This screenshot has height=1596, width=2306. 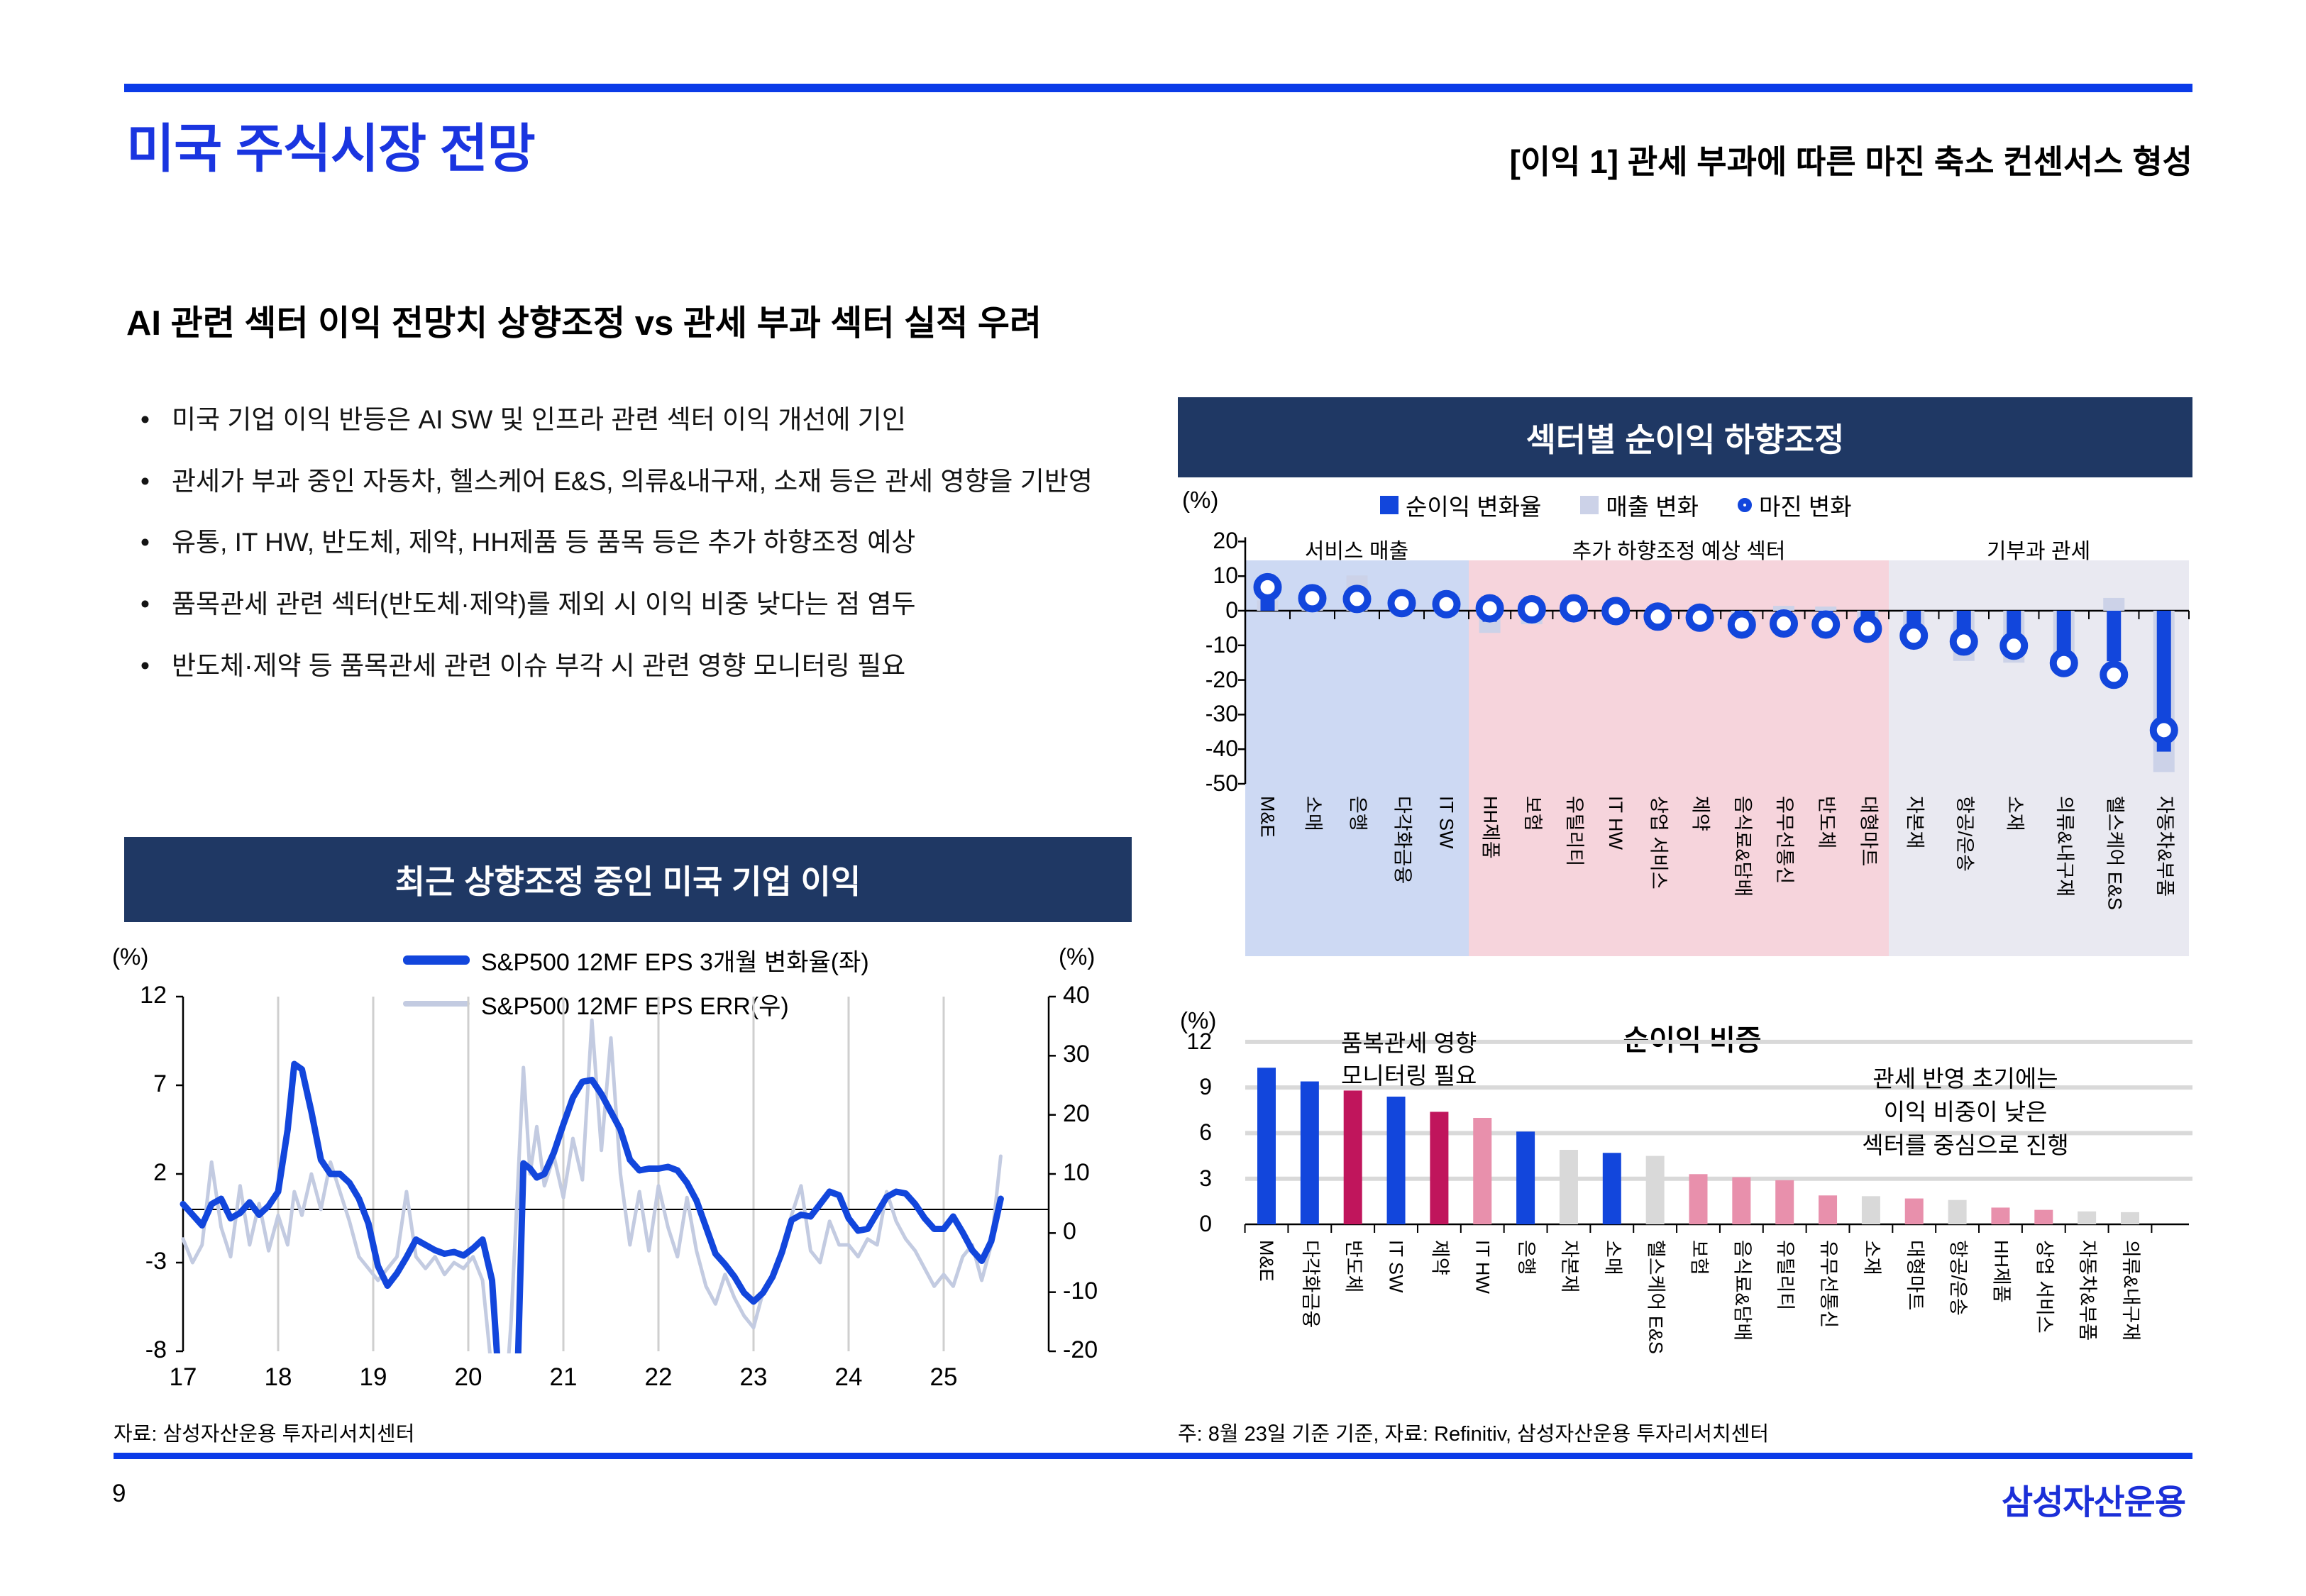 I want to click on x-axis-label: 상업 서비스, so click(x=1659, y=843).